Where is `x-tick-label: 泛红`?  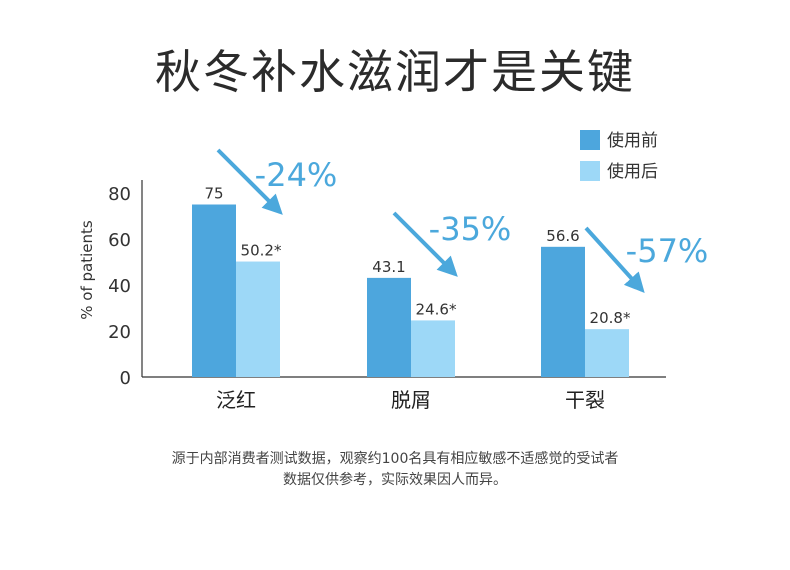
x-tick-label: 泛红 is located at coordinates (236, 400).